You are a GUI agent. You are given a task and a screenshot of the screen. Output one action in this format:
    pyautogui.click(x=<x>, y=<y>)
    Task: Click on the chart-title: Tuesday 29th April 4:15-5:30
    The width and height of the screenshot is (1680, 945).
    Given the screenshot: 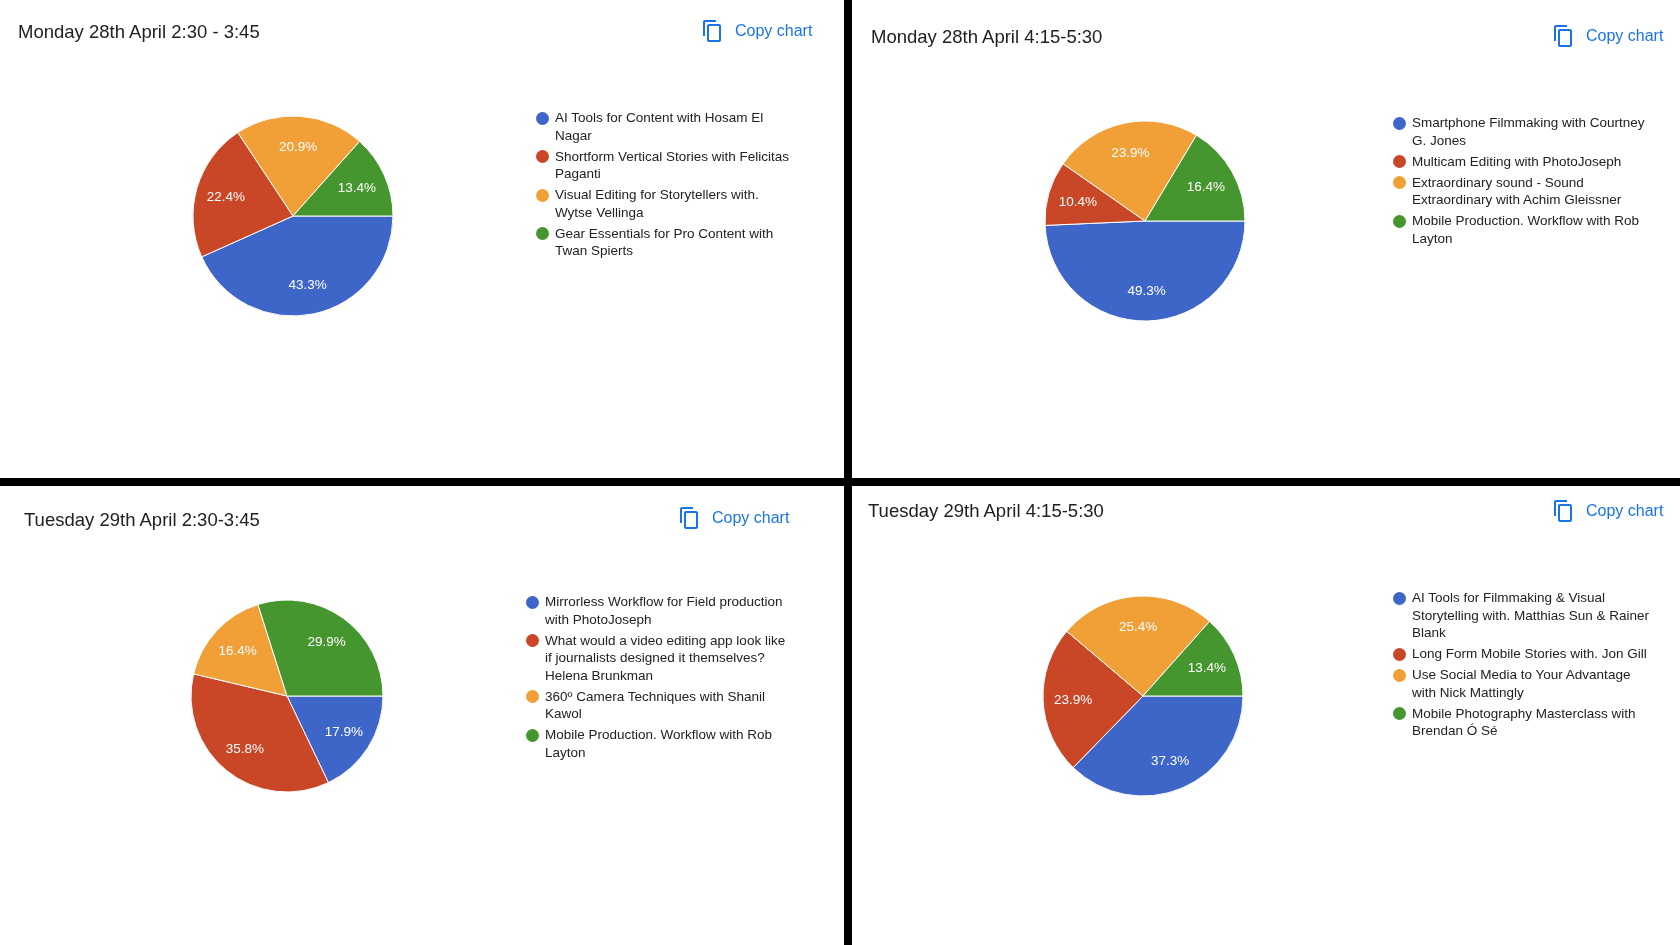 What is the action you would take?
    pyautogui.click(x=986, y=511)
    